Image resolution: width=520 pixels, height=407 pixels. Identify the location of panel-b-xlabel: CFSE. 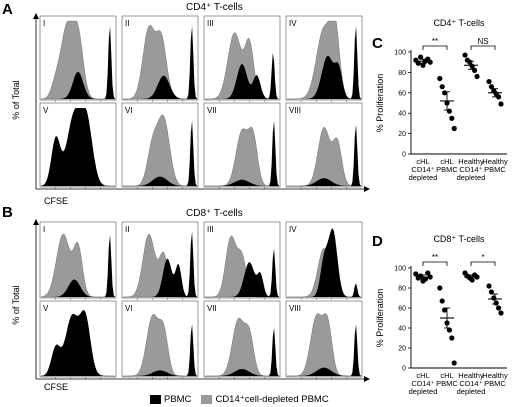
(56, 387).